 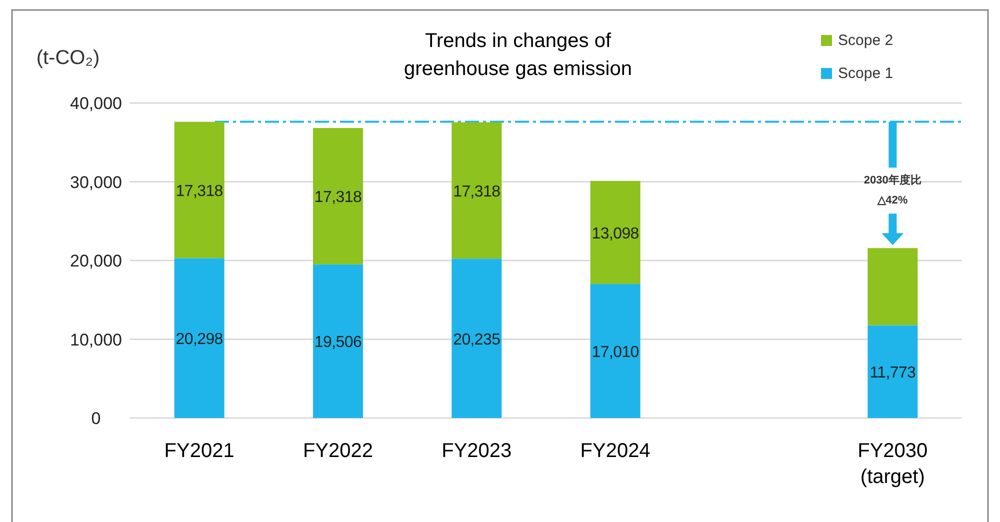 What do you see at coordinates (866, 40) in the screenshot?
I see `legend-label: Scope 2` at bounding box center [866, 40].